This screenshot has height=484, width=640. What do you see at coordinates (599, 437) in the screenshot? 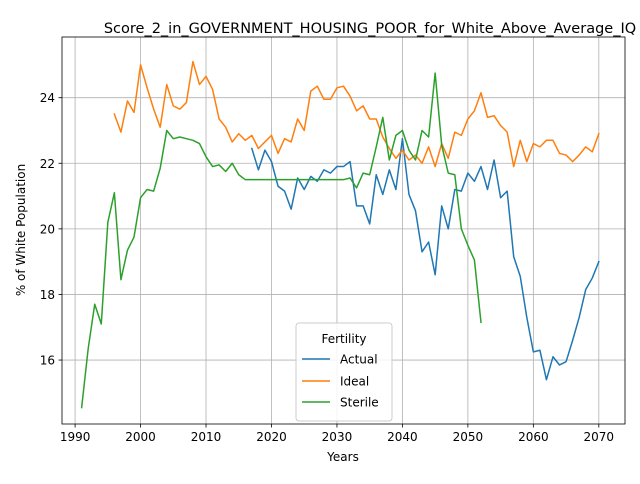
I see `x-tick-label: 2070` at bounding box center [599, 437].